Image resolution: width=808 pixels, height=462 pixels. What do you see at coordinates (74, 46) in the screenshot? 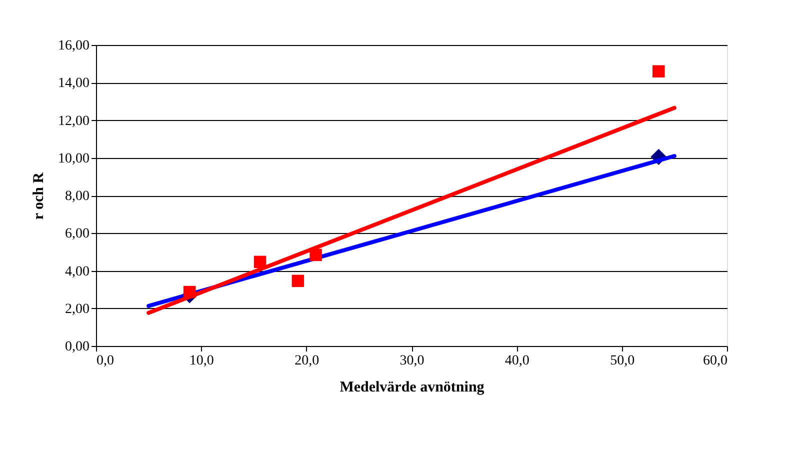
I see `y-tick-label: 16,00` at bounding box center [74, 46].